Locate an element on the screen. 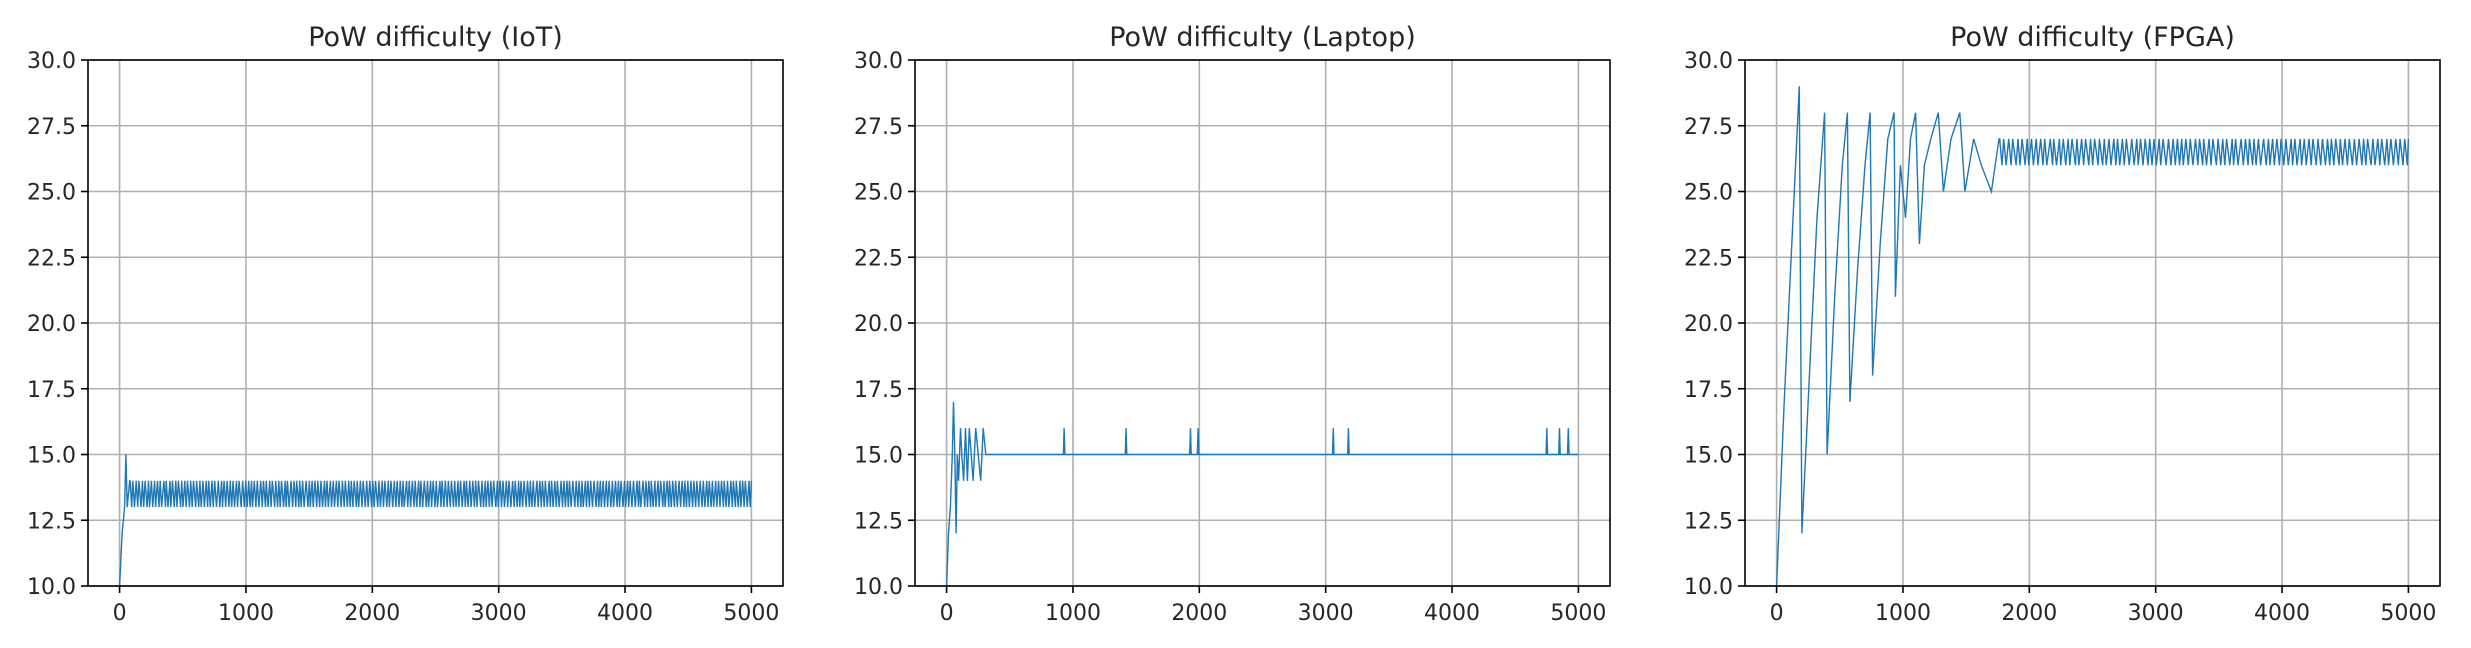  chart-title: PoW difficulty (IoT) is located at coordinates (435, 37).